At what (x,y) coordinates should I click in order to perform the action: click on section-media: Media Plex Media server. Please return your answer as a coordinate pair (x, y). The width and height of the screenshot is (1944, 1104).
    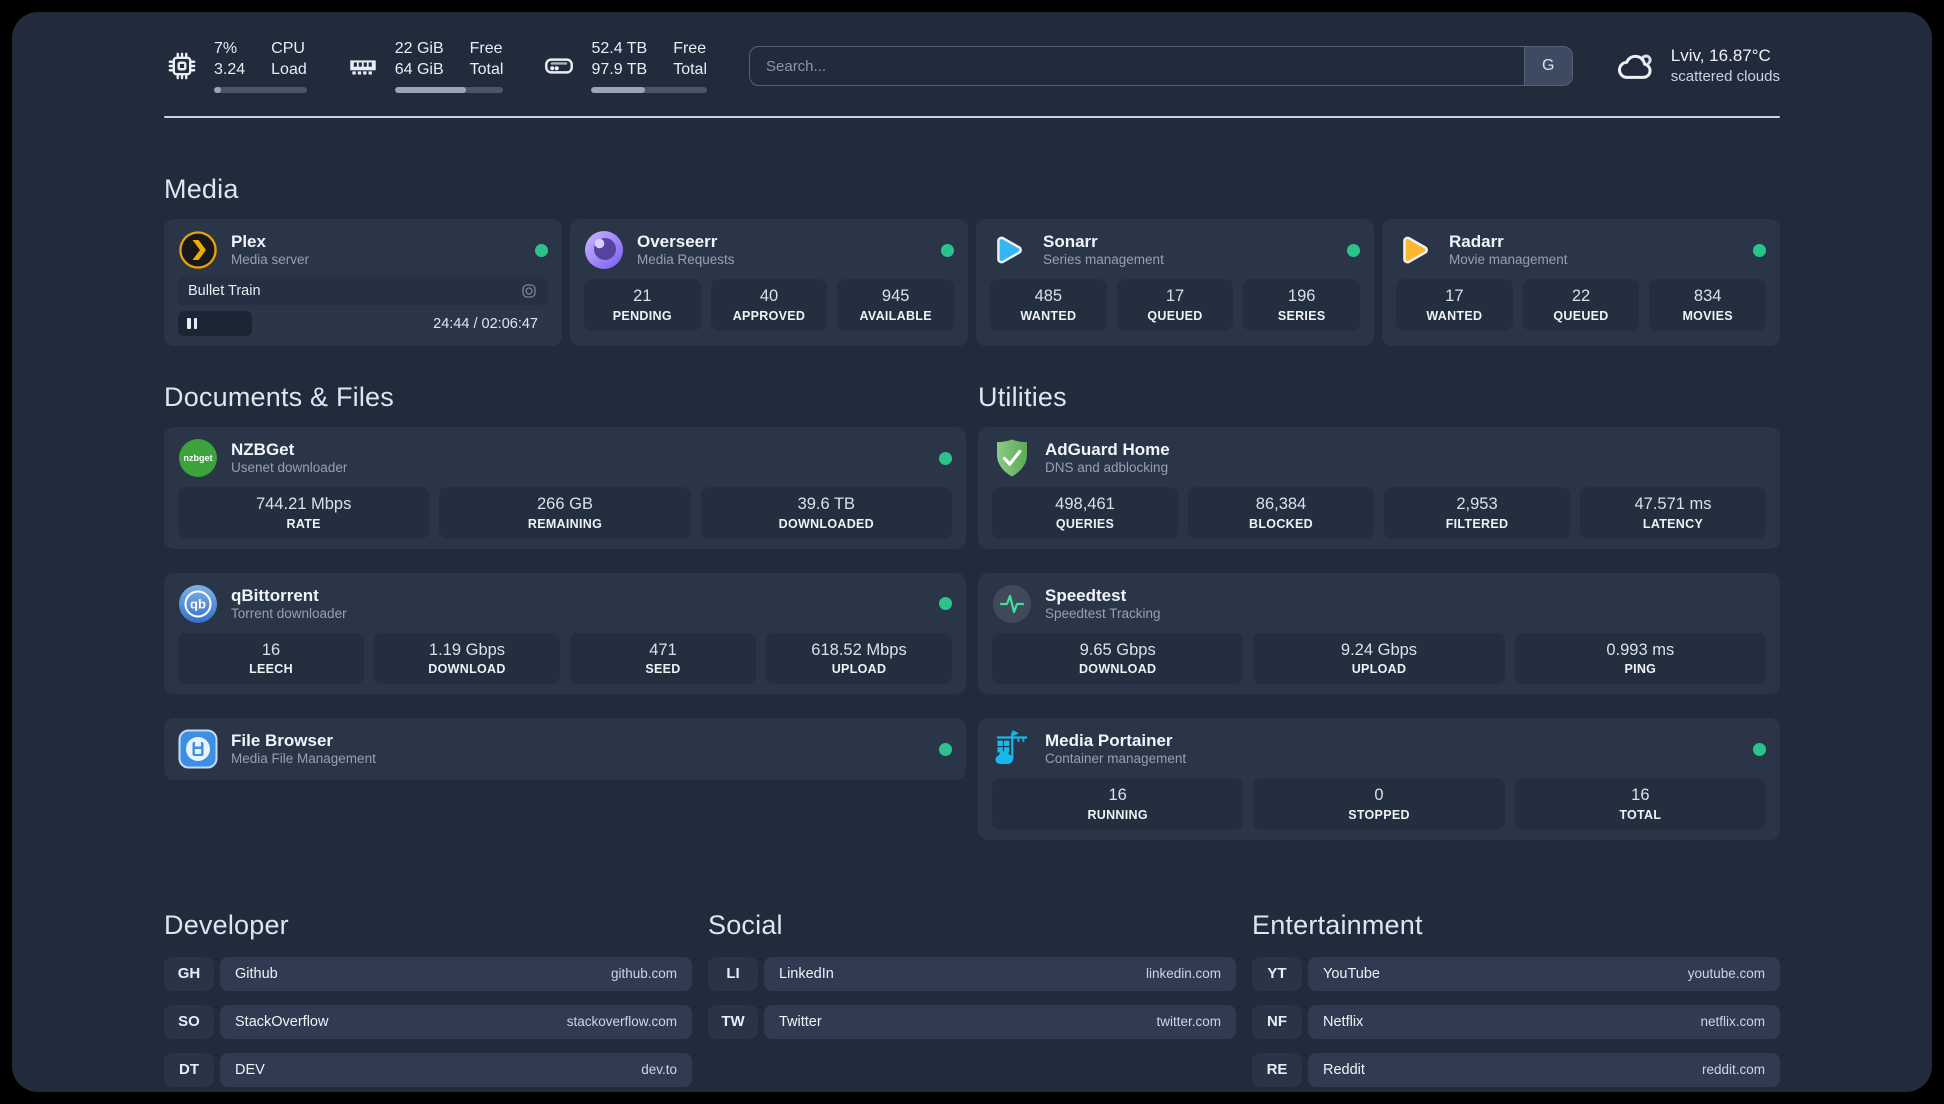
    Looking at the image, I should click on (972, 260).